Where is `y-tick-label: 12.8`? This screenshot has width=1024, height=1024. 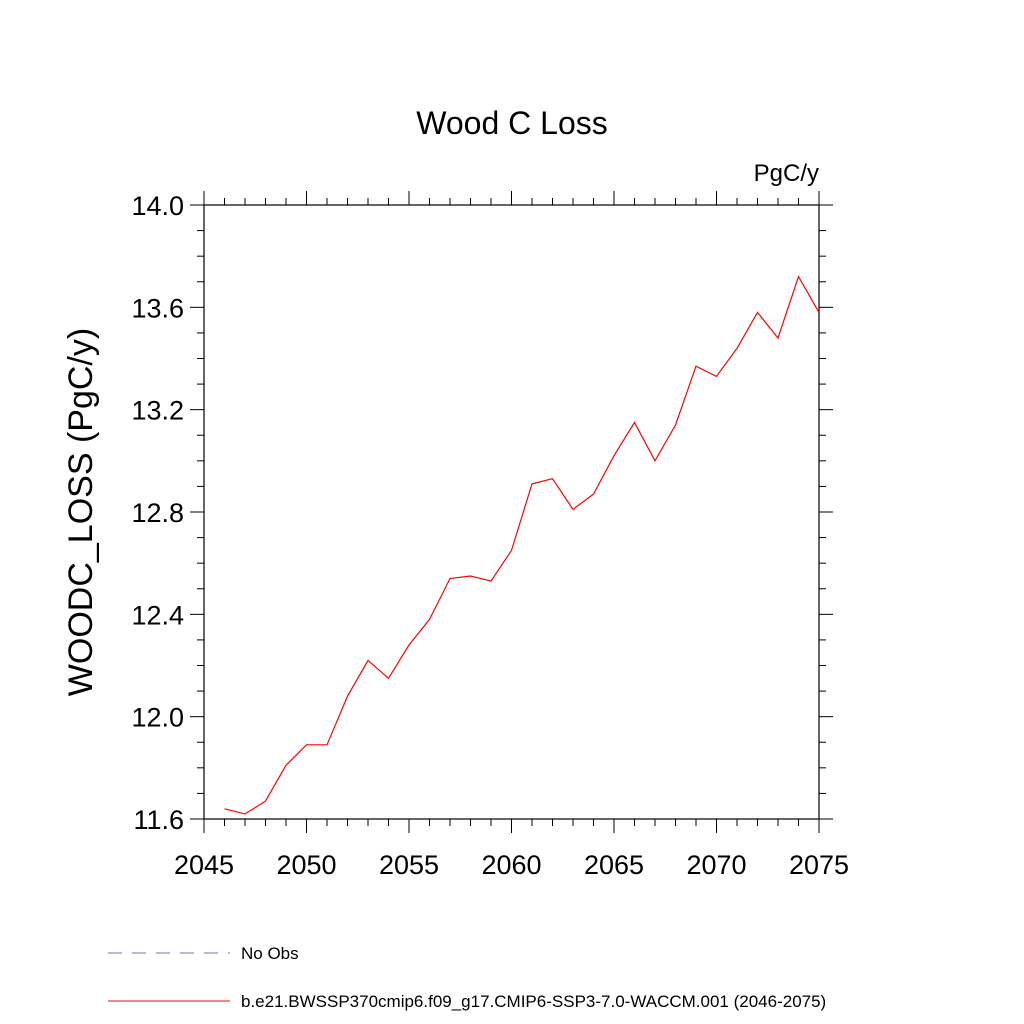 y-tick-label: 12.8 is located at coordinates (157, 513).